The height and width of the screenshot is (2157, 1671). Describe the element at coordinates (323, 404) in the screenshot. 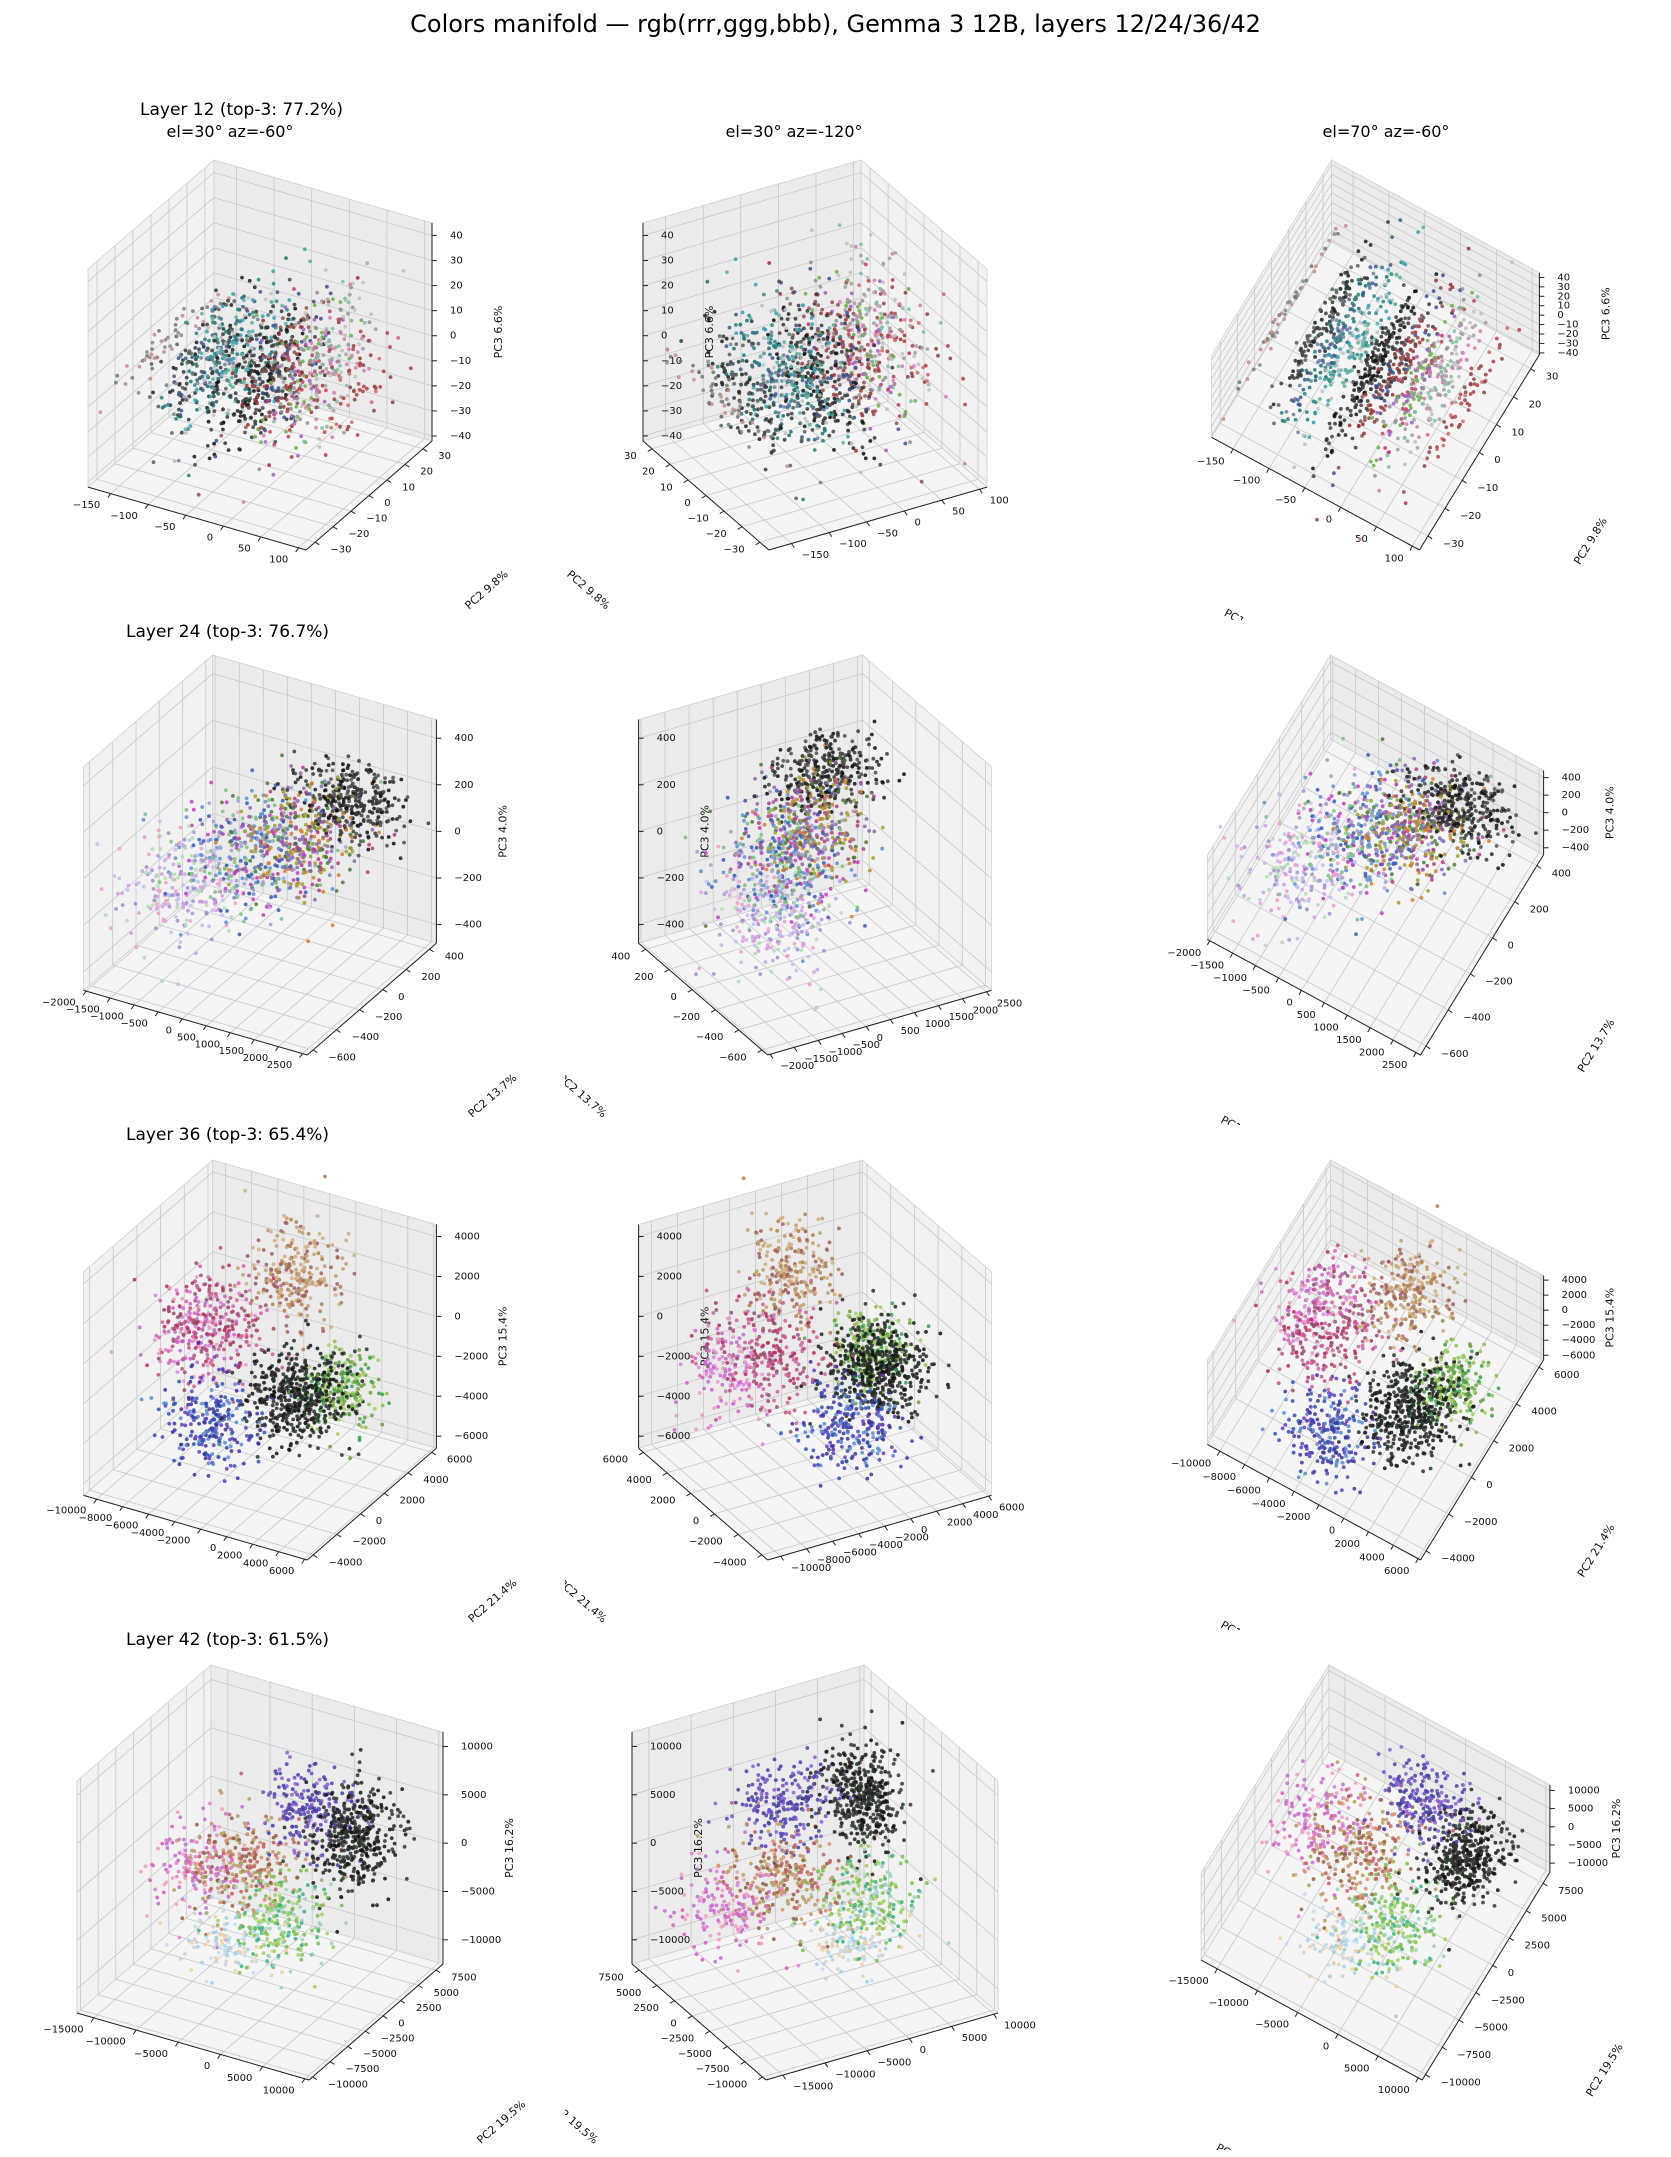

I see `grid-line` at that location.